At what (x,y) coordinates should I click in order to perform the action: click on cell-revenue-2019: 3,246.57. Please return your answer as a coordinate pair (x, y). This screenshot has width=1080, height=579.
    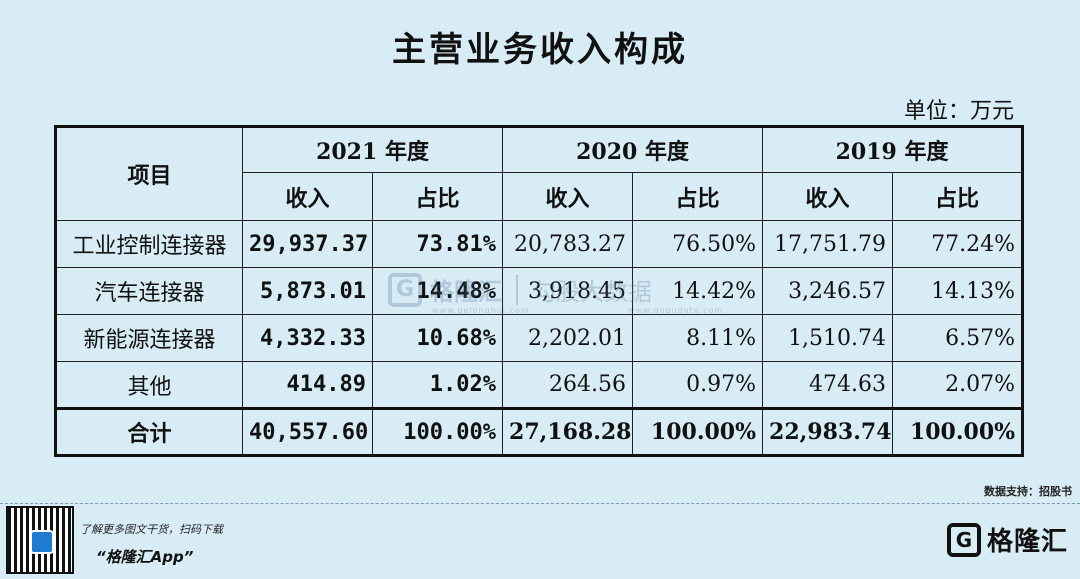
    Looking at the image, I should click on (828, 291).